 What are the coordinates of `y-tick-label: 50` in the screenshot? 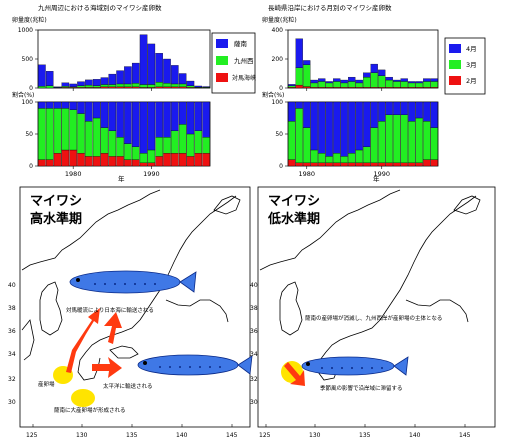 It's located at (29, 134).